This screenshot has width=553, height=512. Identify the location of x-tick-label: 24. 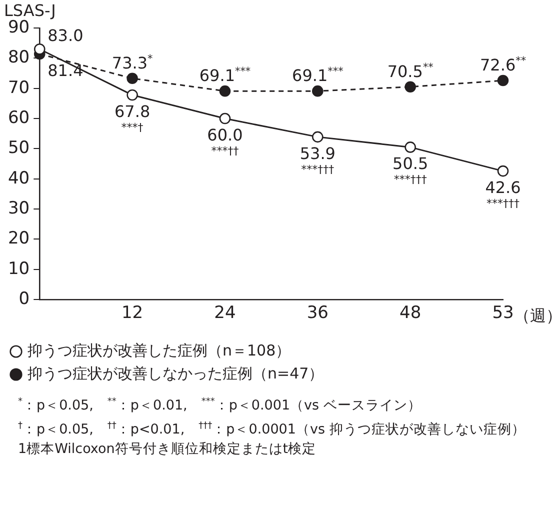
(225, 313).